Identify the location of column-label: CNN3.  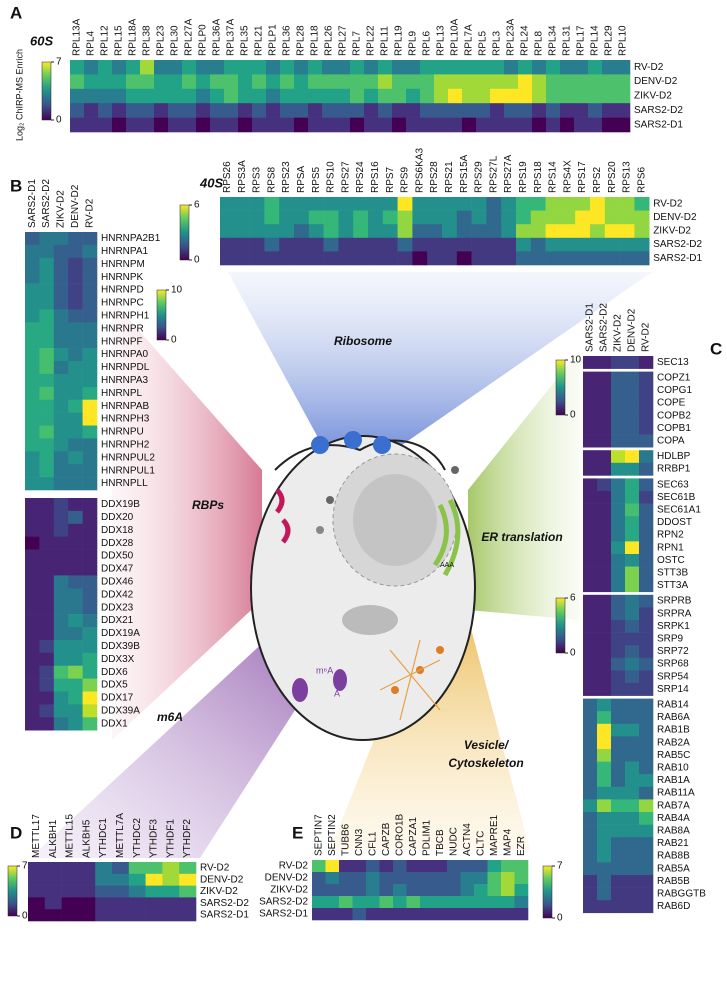
(359, 842).